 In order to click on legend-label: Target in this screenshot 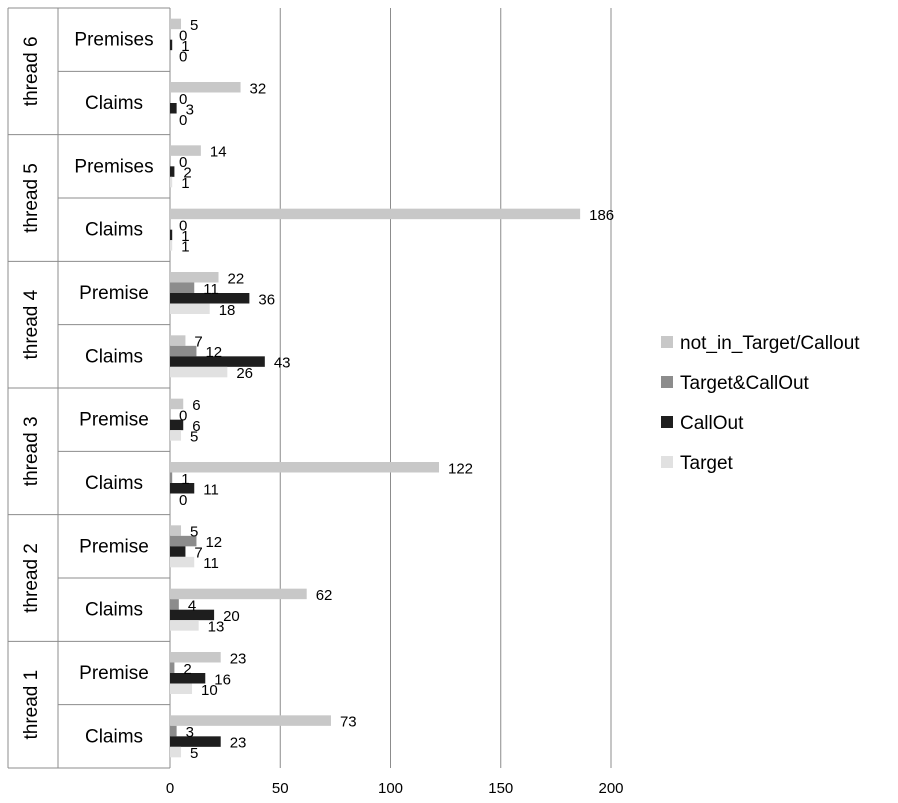, I will do `click(707, 463)`.